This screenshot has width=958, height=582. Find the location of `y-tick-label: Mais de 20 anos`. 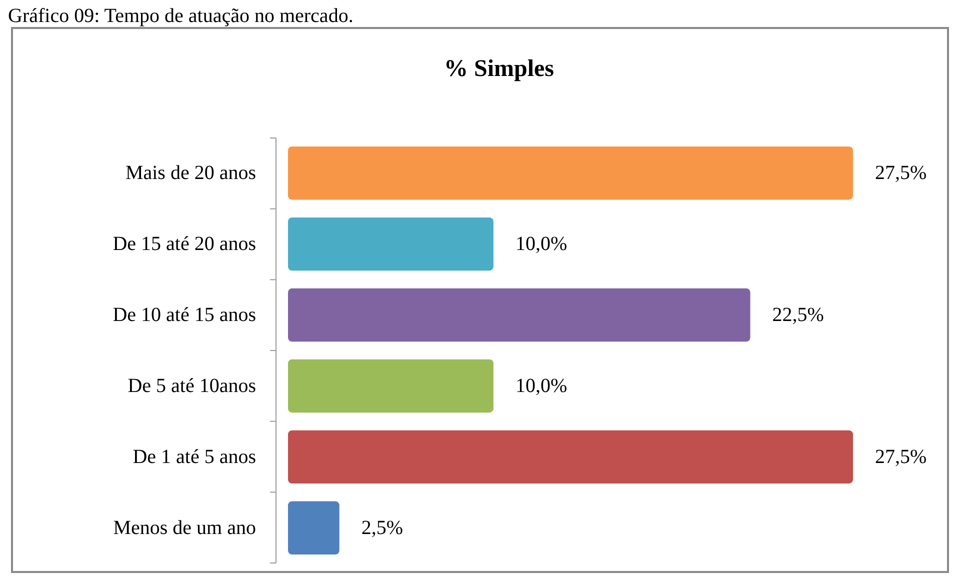

y-tick-label: Mais de 20 anos is located at coordinates (190, 173).